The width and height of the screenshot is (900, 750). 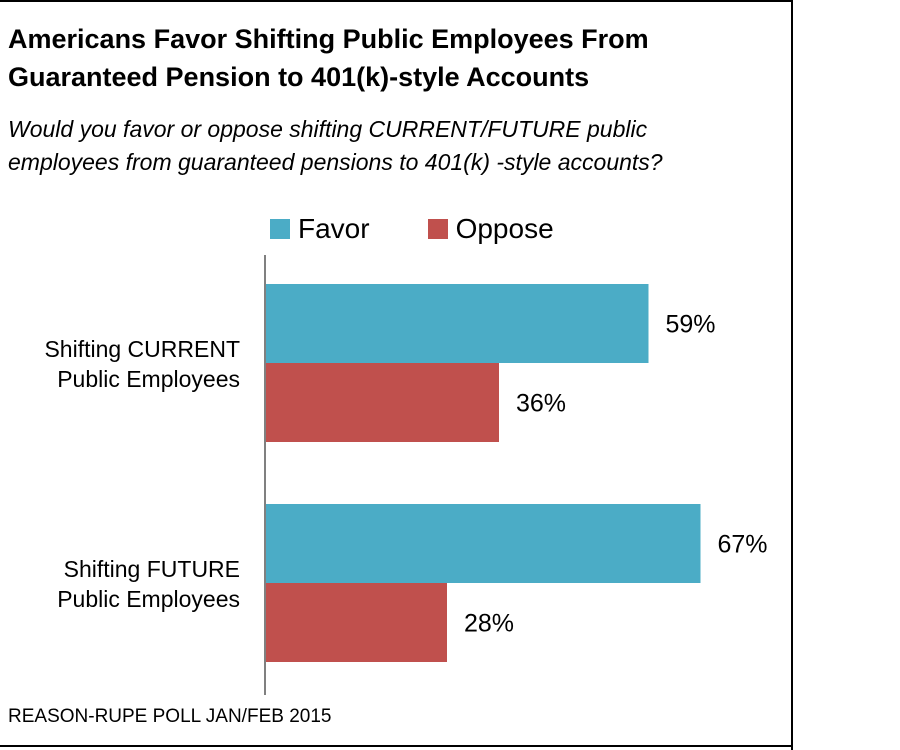 I want to click on frame-bottom-border, so click(x=396, y=746).